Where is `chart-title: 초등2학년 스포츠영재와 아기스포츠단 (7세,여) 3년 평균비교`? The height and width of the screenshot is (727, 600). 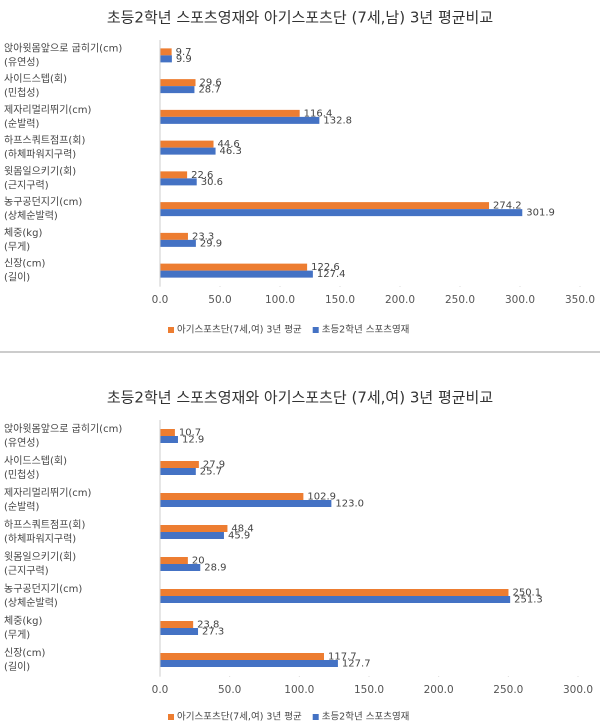
chart-title: 초등2학년 스포츠영재와 아기스포츠단 (7세,여) 3년 평균비교 is located at coordinates (300, 398).